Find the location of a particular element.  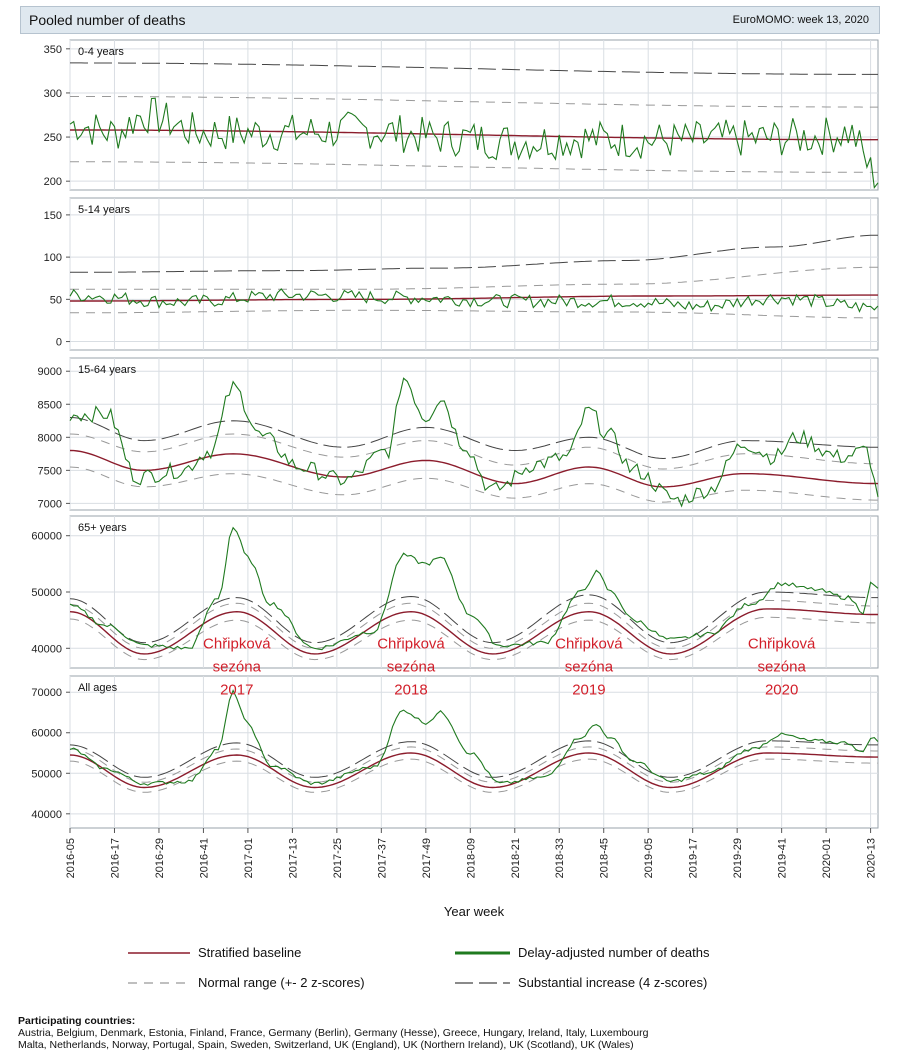

y-tick-label: 300 is located at coordinates (53, 94).